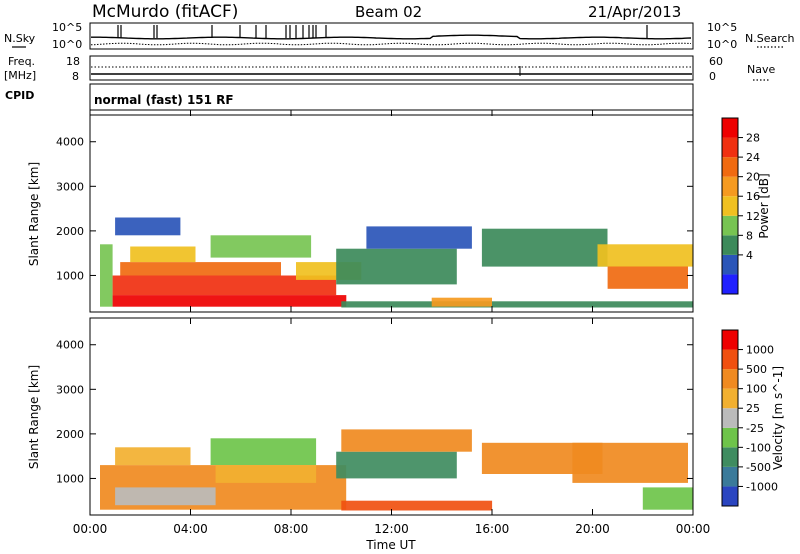  What do you see at coordinates (740, 206) in the screenshot?
I see `power-colorbar: 28 24 20 16 12 8 4` at bounding box center [740, 206].